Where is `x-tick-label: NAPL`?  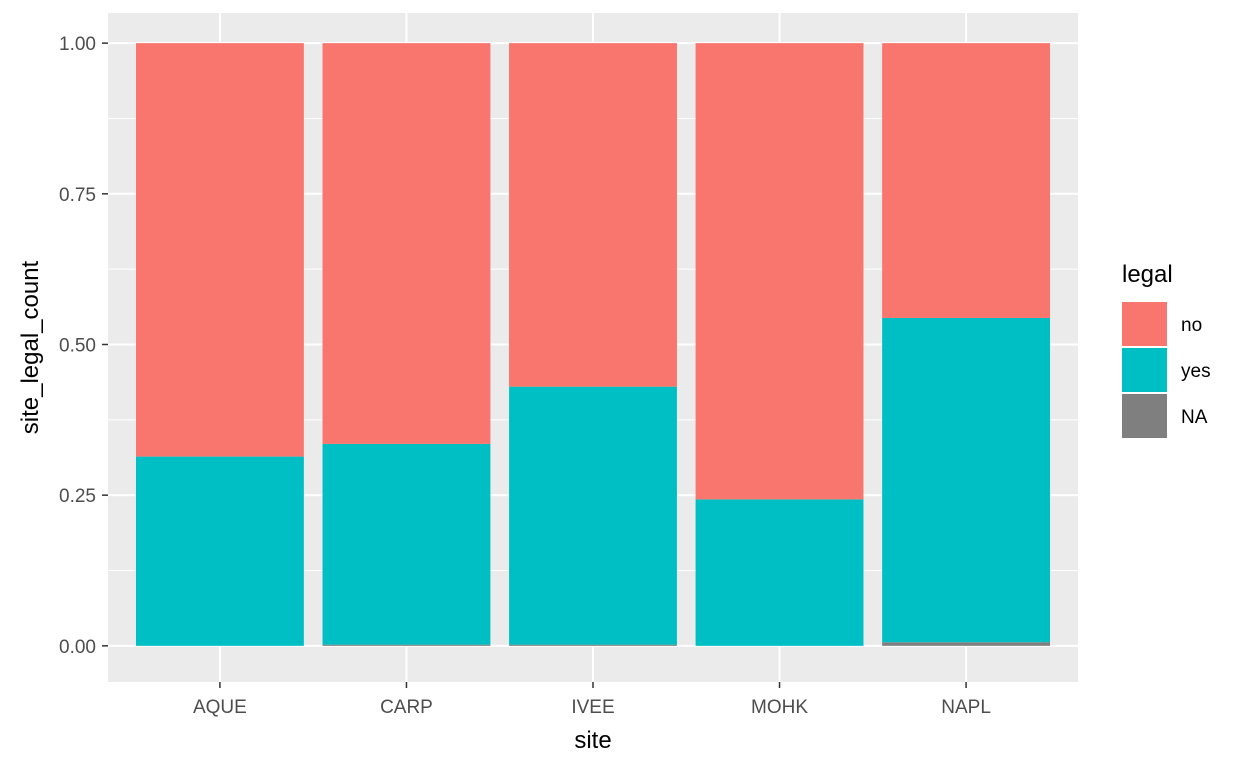 x-tick-label: NAPL is located at coordinates (966, 707).